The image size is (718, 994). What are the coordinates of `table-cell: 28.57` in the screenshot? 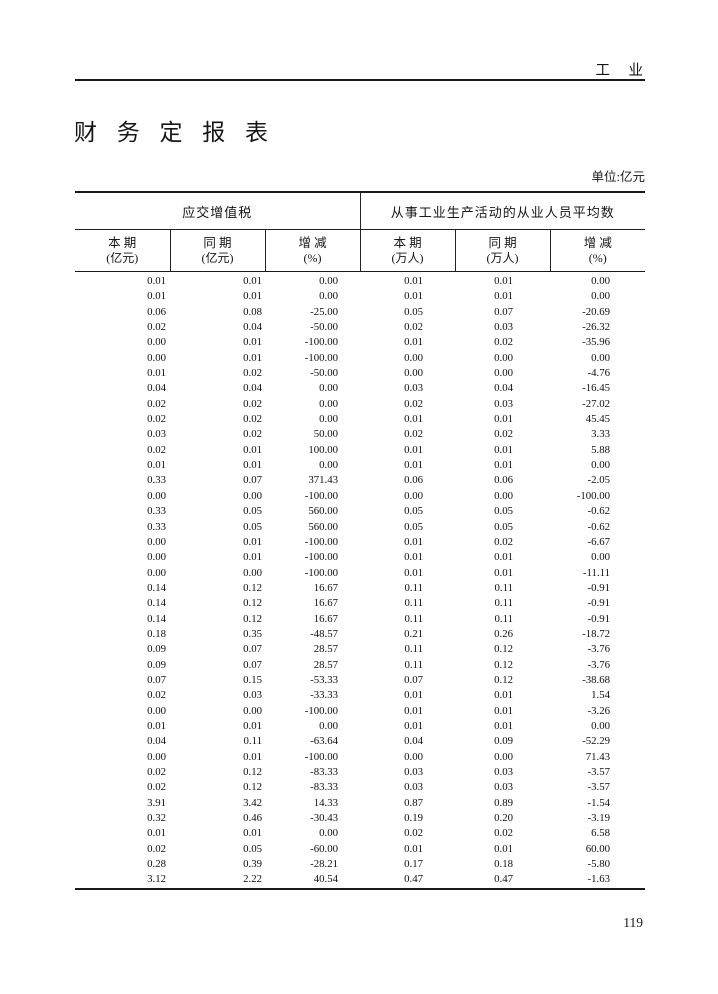 It's located at (326, 664).